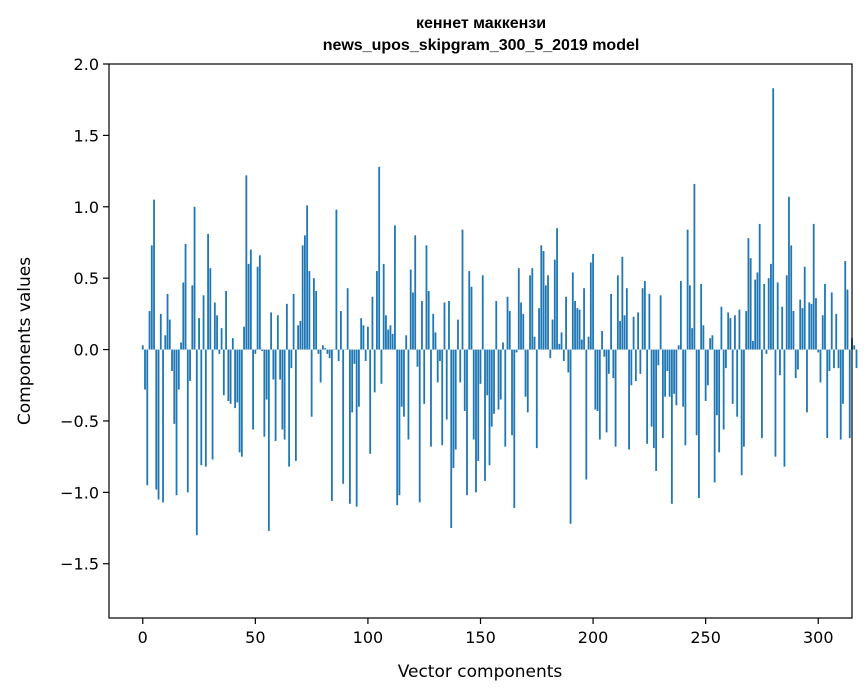 This screenshot has width=867, height=696. Describe the element at coordinates (25, 341) in the screenshot. I see `y-axis-label: Components values` at that location.